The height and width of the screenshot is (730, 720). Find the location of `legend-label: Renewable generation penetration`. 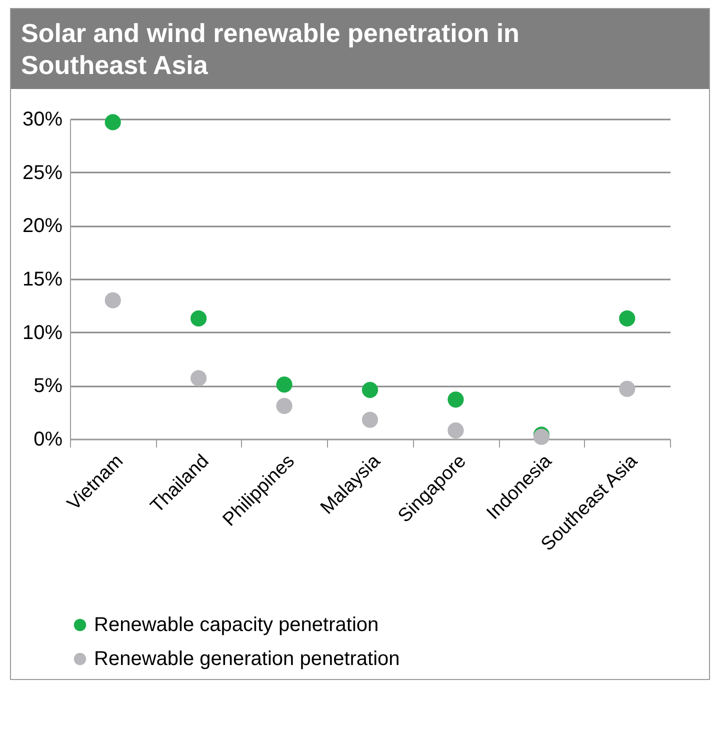

legend-label: Renewable generation penetration is located at coordinates (247, 659).